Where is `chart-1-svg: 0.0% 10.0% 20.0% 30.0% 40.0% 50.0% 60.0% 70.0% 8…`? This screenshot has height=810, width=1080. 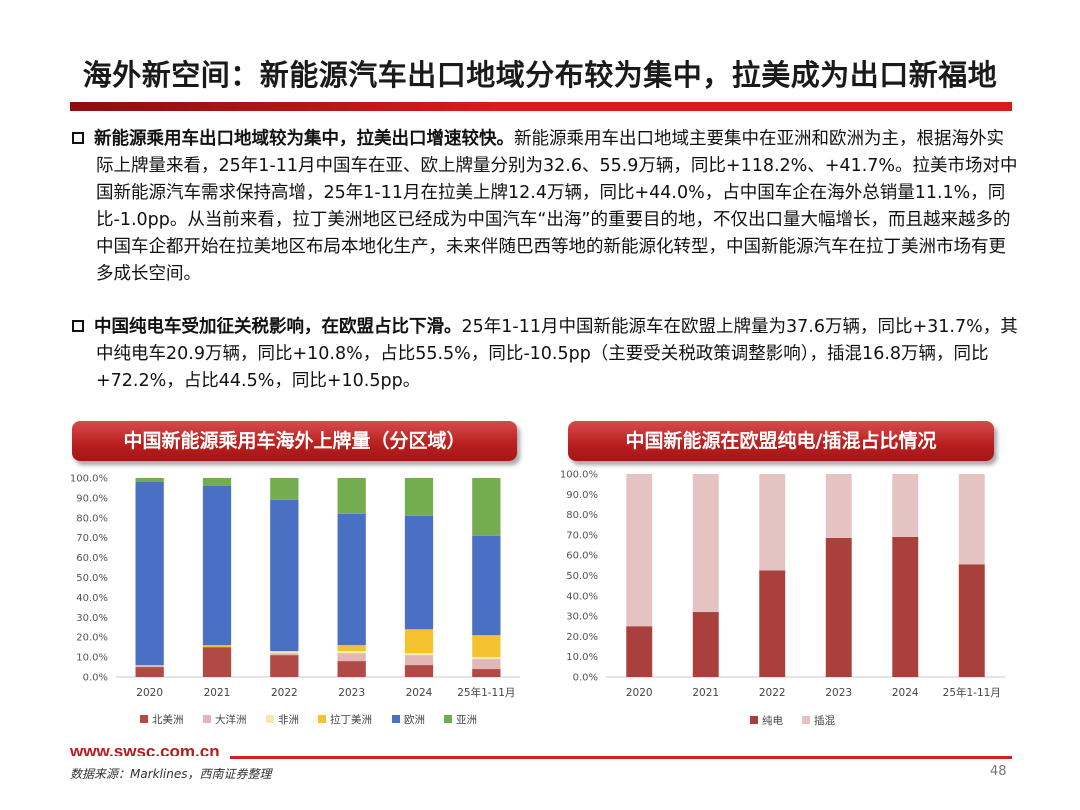
chart-1-svg: 0.0% 10.0% 20.0% 30.0% 40.0% 50.0% 60.0% 70.0% 8… is located at coordinates (295, 600).